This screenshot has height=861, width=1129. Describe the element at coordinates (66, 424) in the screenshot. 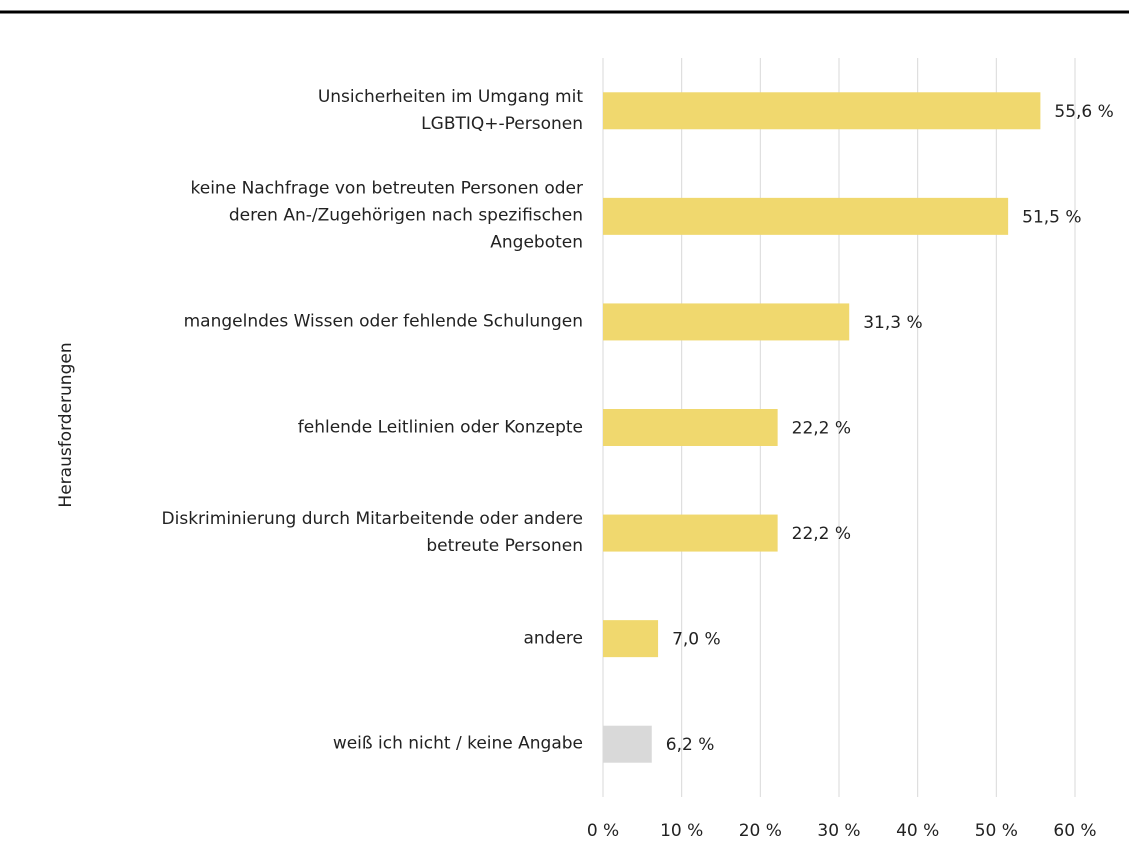

I see `y-axis-title: Herausforderungen` at that location.